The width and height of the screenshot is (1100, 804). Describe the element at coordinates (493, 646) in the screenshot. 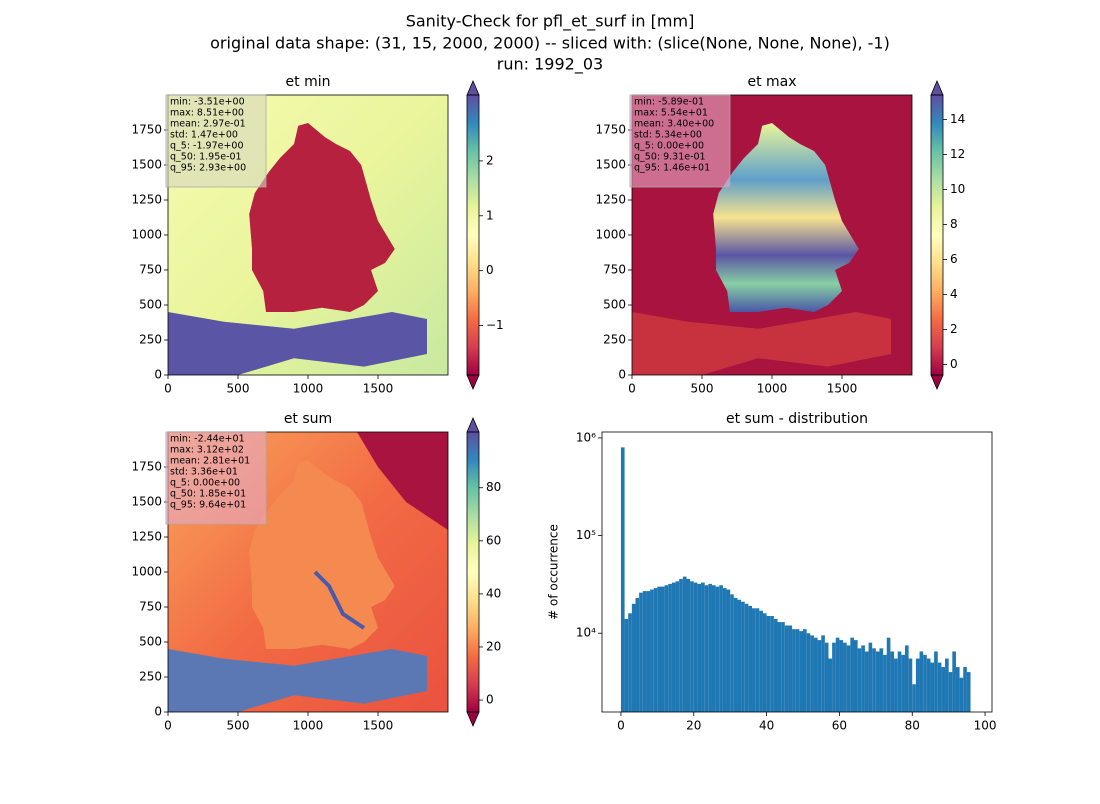

I see `colorbar-tick-label: 20` at that location.